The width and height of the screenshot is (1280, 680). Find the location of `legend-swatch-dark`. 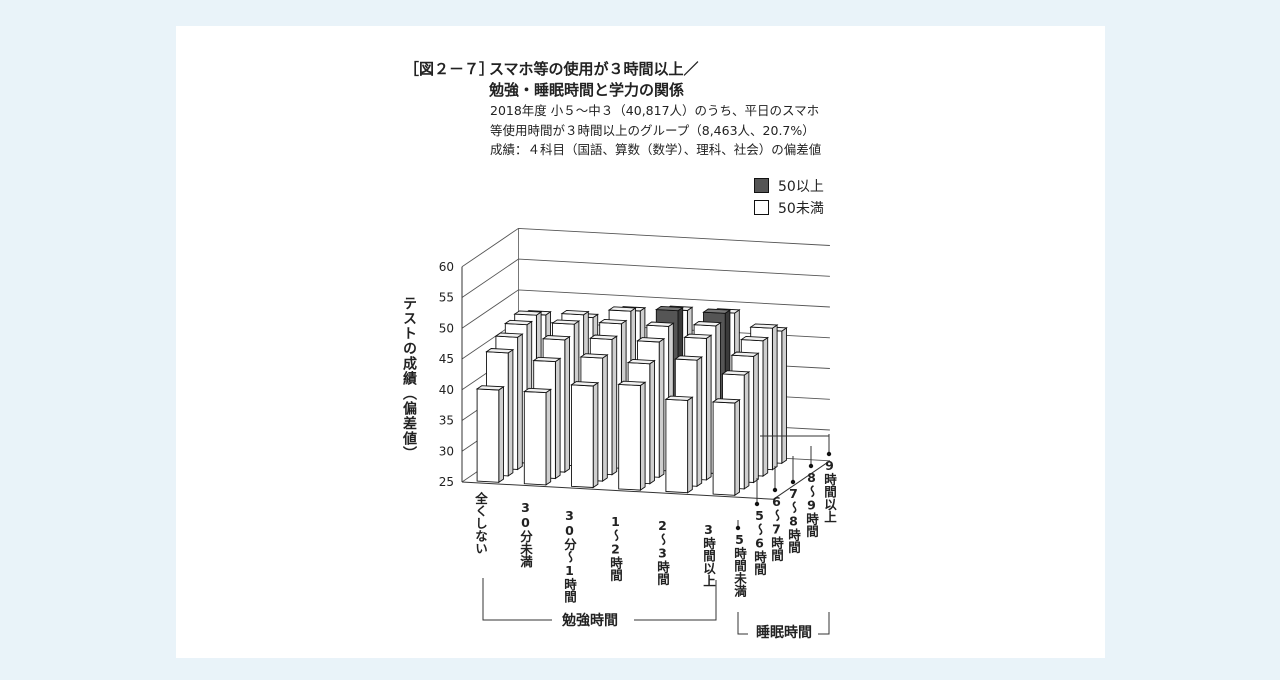

legend-swatch-dark is located at coordinates (761, 185).